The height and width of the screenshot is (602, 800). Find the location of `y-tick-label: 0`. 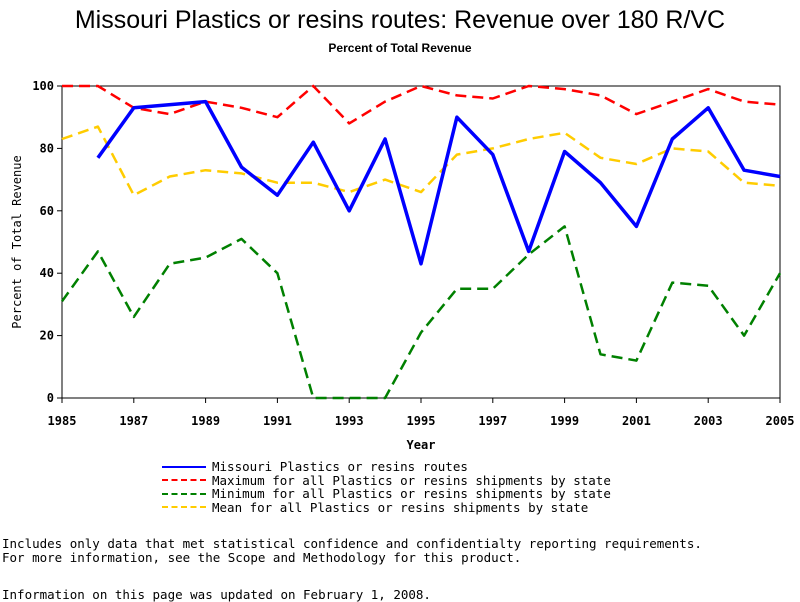

y-tick-label: 0 is located at coordinates (50, 398).